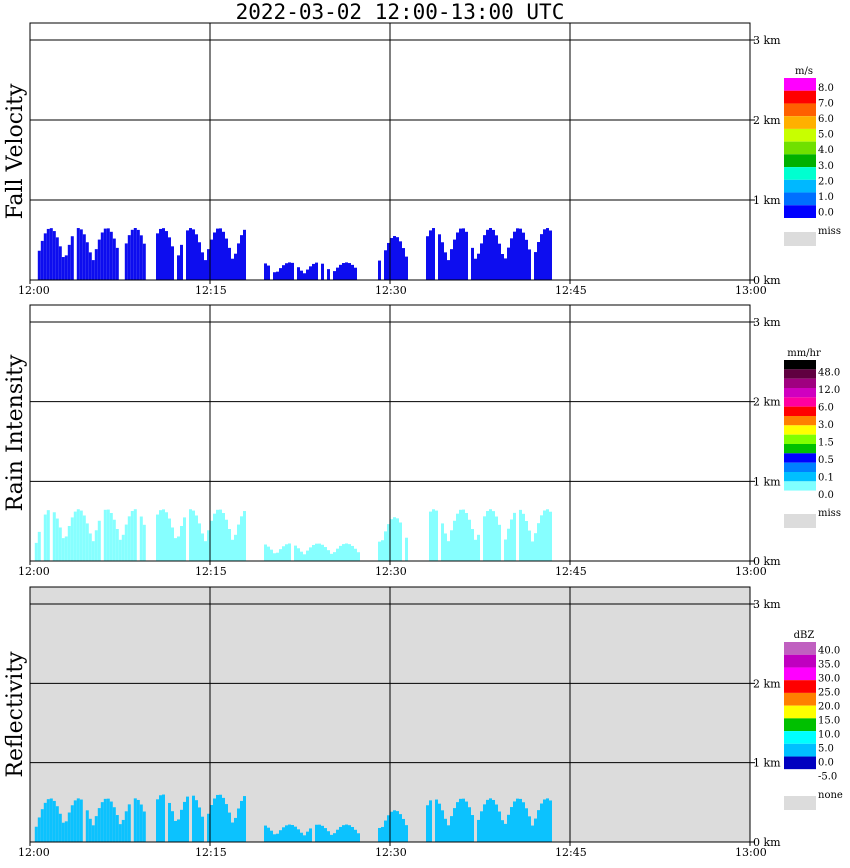 The height and width of the screenshot is (868, 850). I want to click on colorbar-label: 0.1, so click(826, 478).